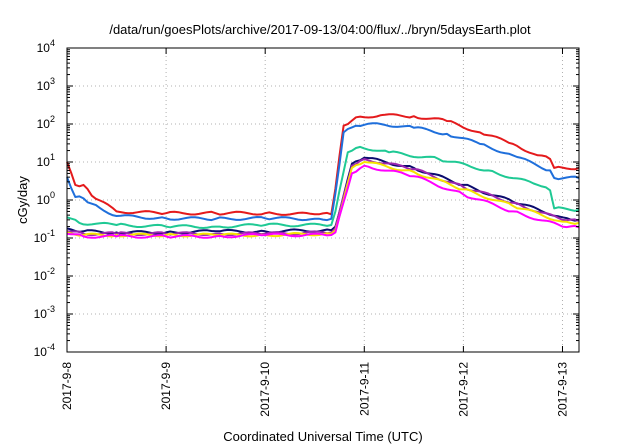 This screenshot has height=448, width=640. I want to click on x-tick-label: 2017-9-10, so click(265, 389).